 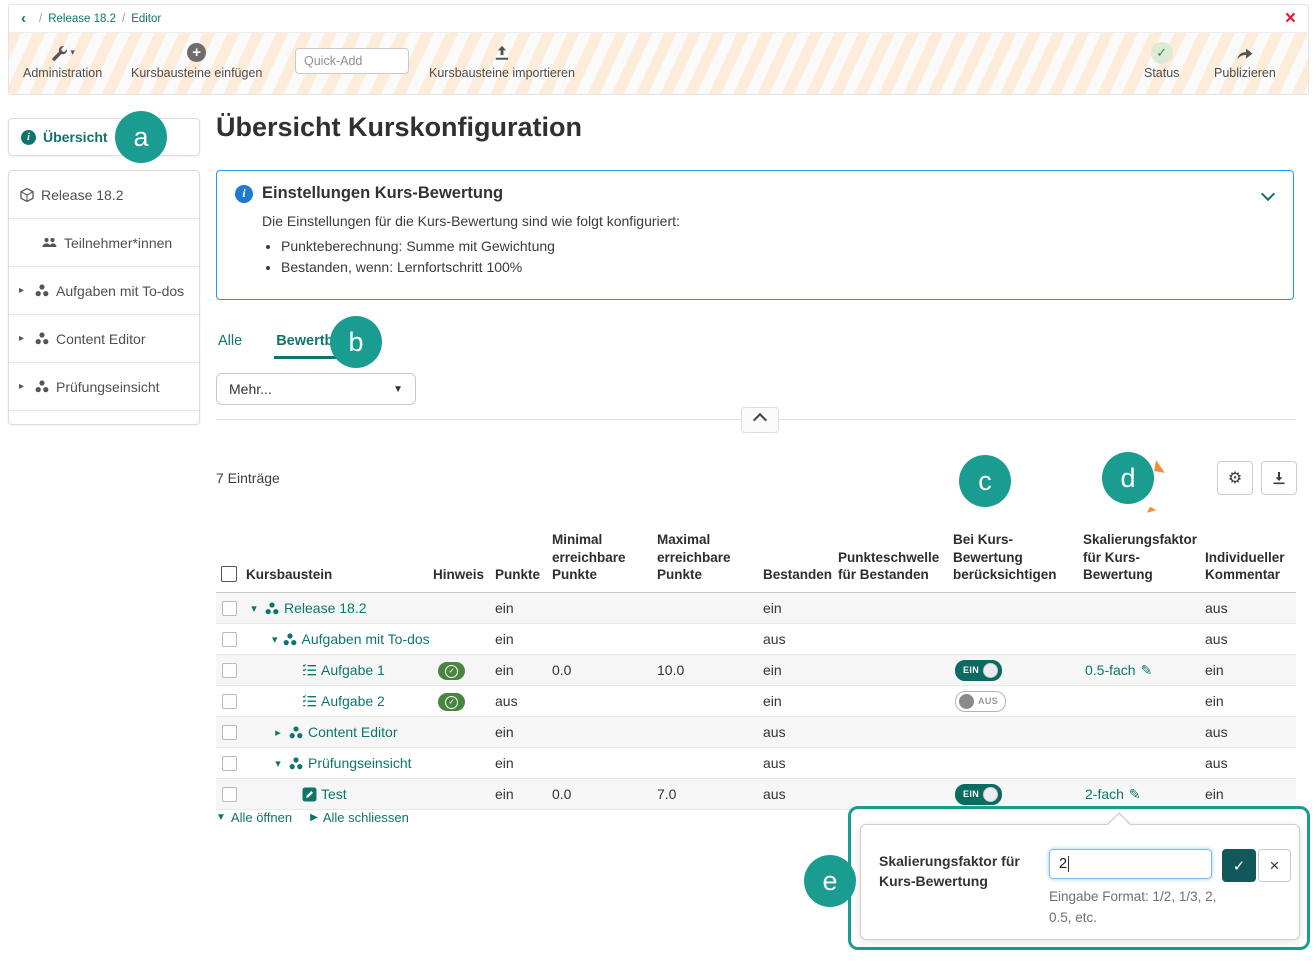 I want to click on scaling-factor-input: 2, so click(x=1130, y=864).